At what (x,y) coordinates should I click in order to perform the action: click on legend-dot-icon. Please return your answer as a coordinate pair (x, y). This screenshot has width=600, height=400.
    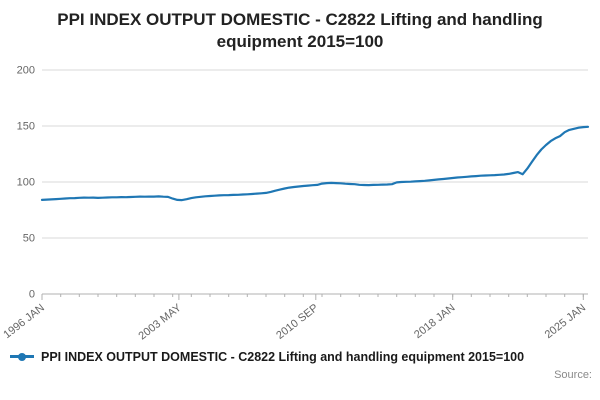
    Looking at the image, I should click on (22, 356).